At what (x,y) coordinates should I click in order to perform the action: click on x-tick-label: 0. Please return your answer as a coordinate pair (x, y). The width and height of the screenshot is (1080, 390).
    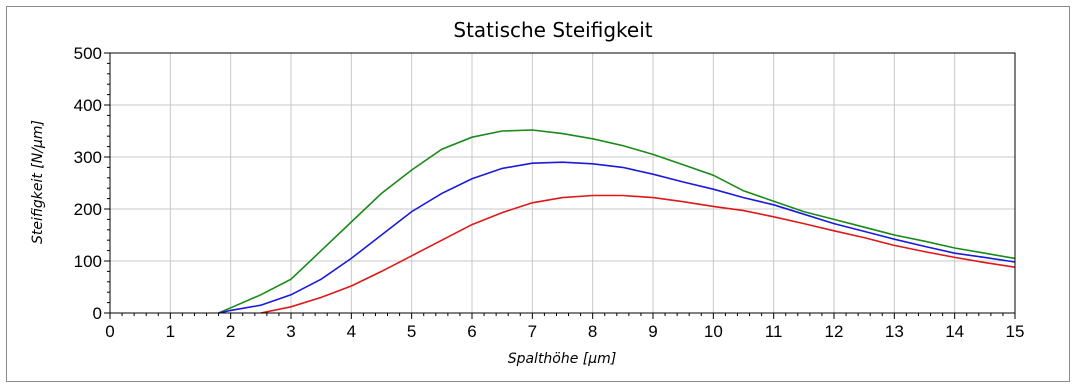
    Looking at the image, I should click on (109, 331).